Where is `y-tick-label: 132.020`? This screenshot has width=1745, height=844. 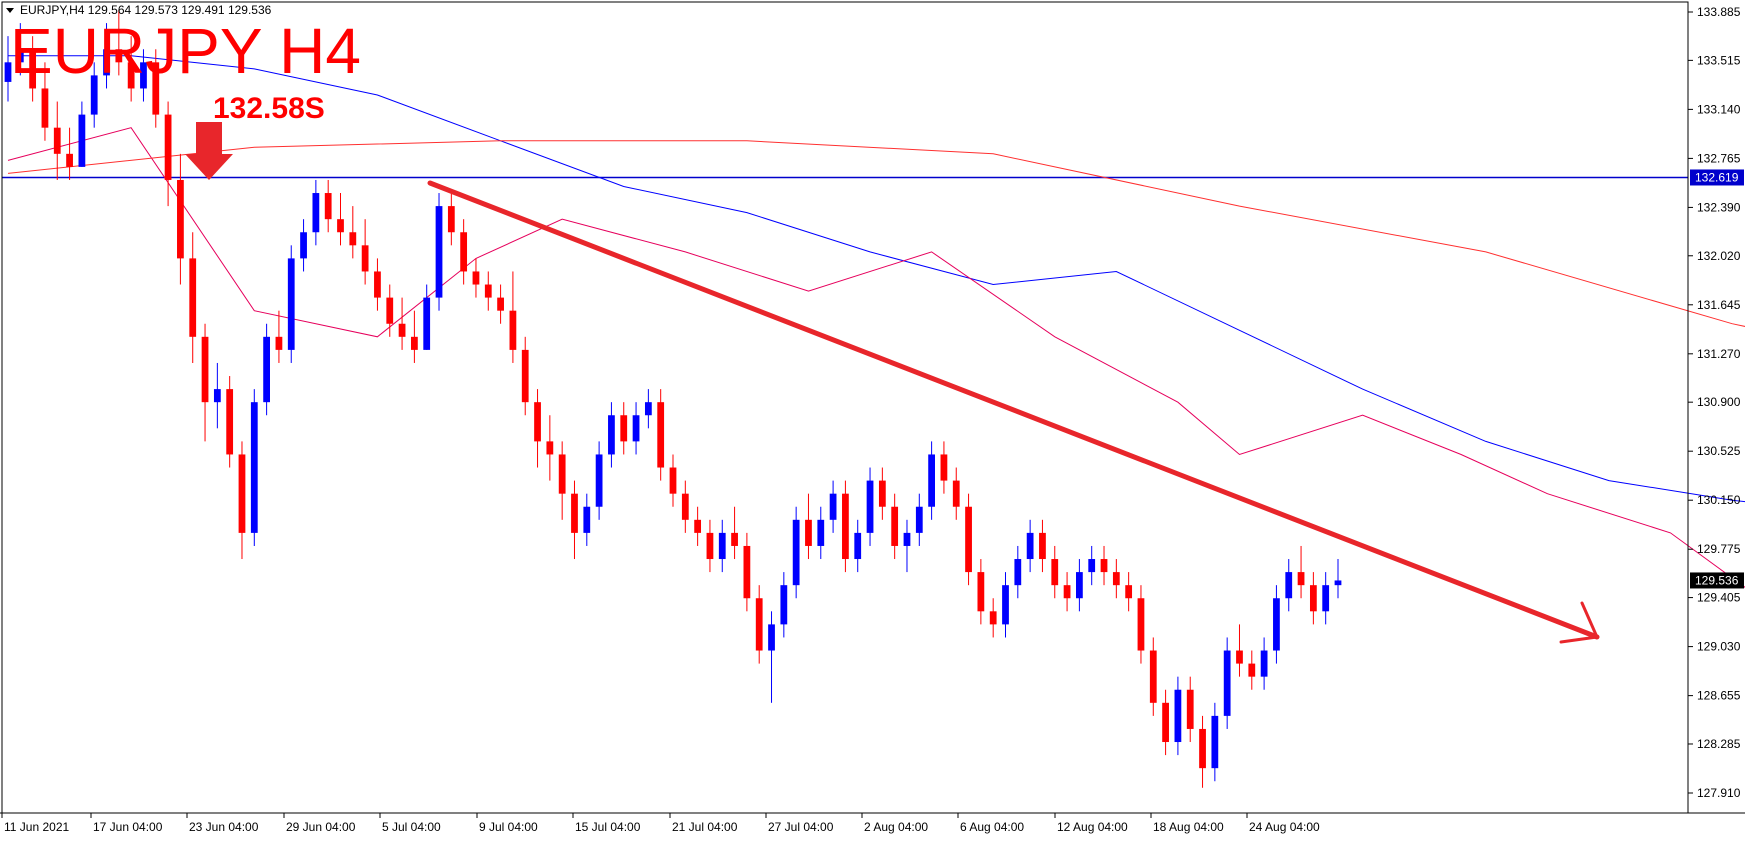 y-tick-label: 132.020 is located at coordinates (1719, 256).